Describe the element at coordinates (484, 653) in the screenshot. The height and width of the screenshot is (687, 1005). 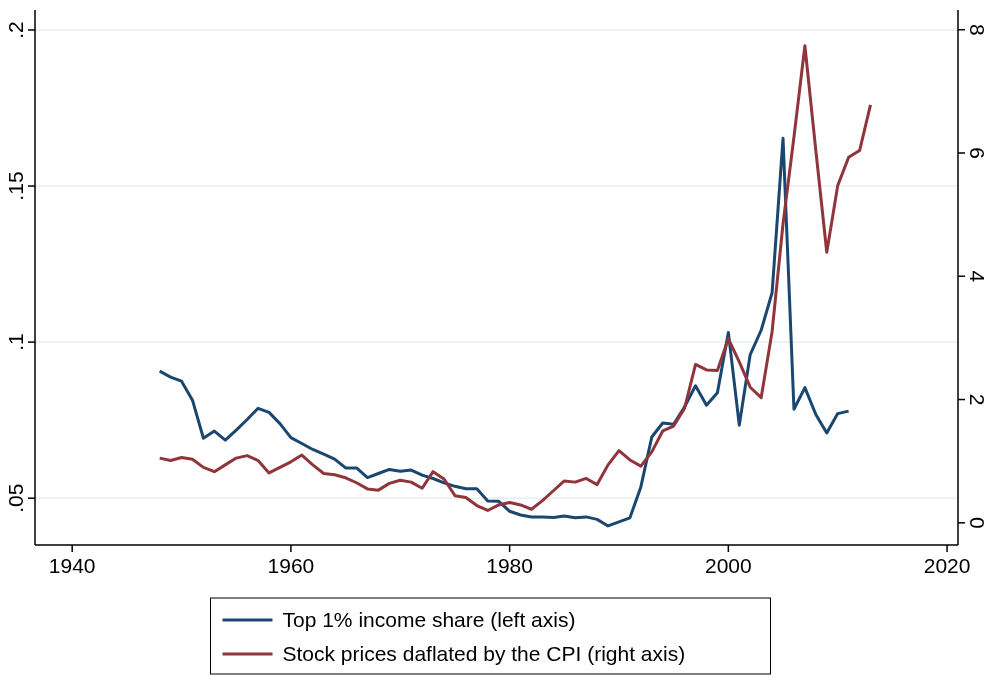
I see `legend-label: Stock prices daflated by the CPI (right axis)` at that location.